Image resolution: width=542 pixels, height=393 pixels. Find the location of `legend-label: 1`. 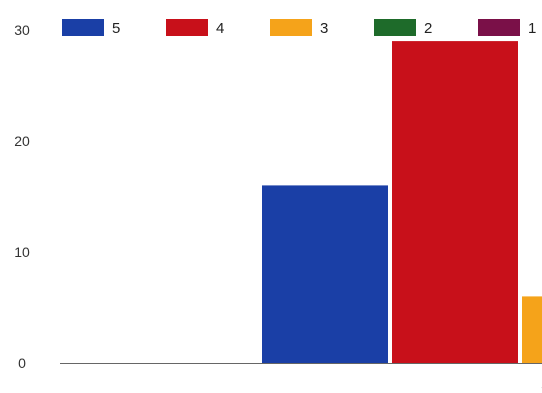

legend-label: 1 is located at coordinates (532, 28).